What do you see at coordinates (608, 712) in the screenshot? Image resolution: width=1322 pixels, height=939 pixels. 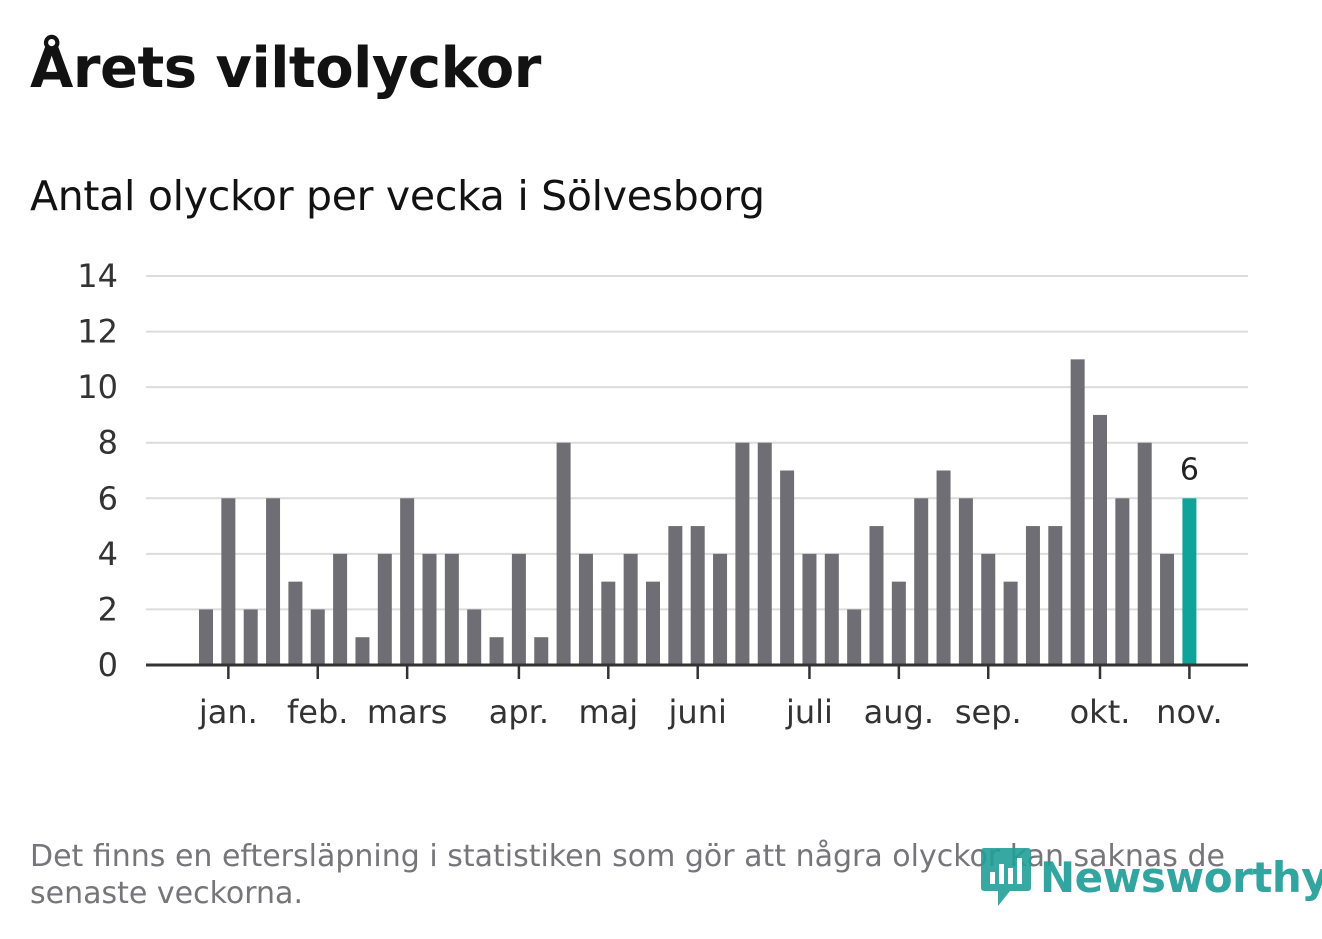 I see `x-tick-label: maj` at bounding box center [608, 712].